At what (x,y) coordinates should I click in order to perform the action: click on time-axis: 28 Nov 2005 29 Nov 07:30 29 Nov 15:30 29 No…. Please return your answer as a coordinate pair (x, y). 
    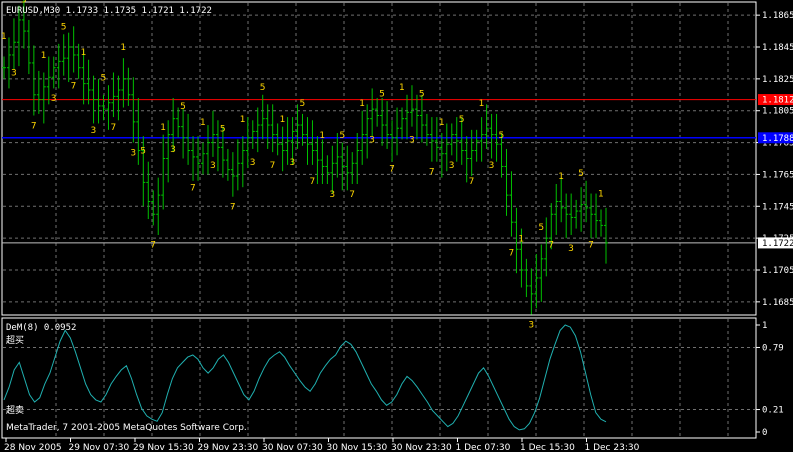
    Looking at the image, I should click on (322, 445).